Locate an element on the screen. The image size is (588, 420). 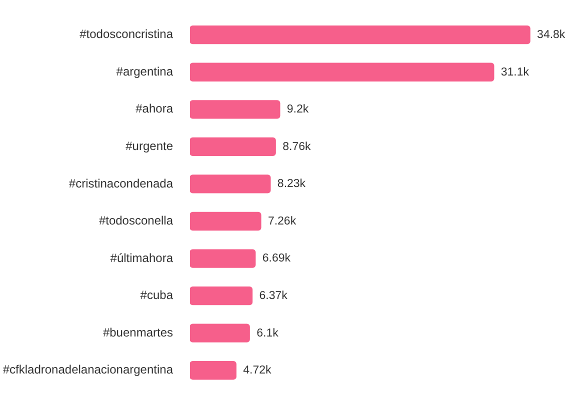
y-tick-label: #buenmartes is located at coordinates (137, 332).